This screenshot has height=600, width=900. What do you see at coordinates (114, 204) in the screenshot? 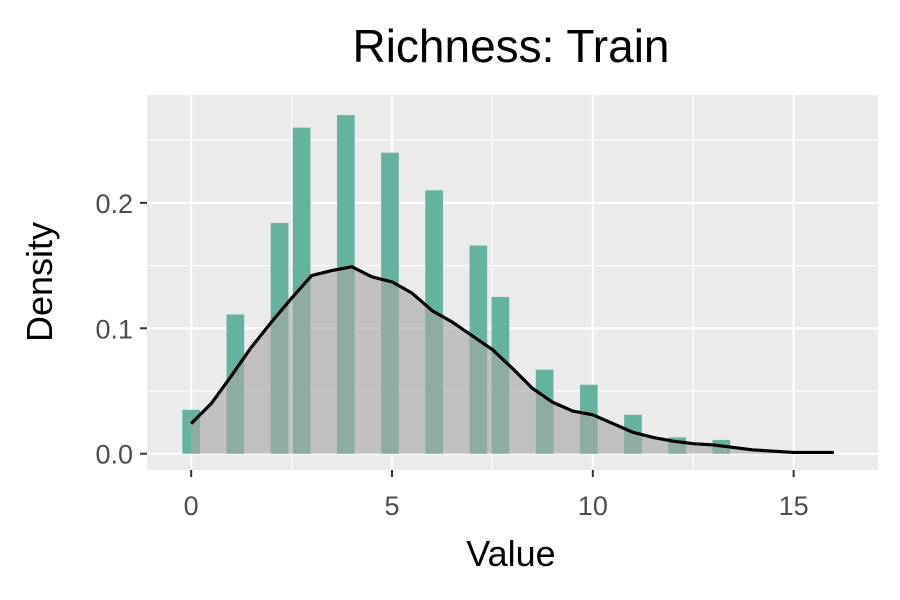
I see `y-tick-label: 0.2` at bounding box center [114, 204].